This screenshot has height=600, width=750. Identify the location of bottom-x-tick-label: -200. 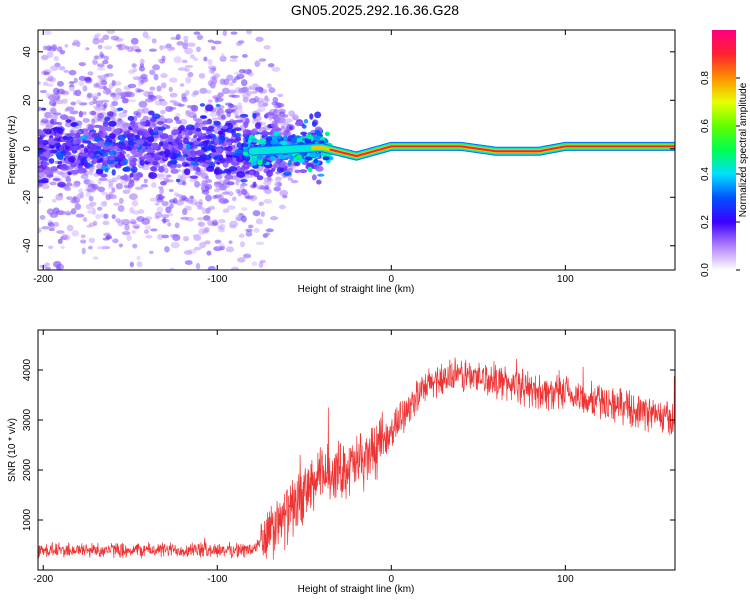
(43, 579).